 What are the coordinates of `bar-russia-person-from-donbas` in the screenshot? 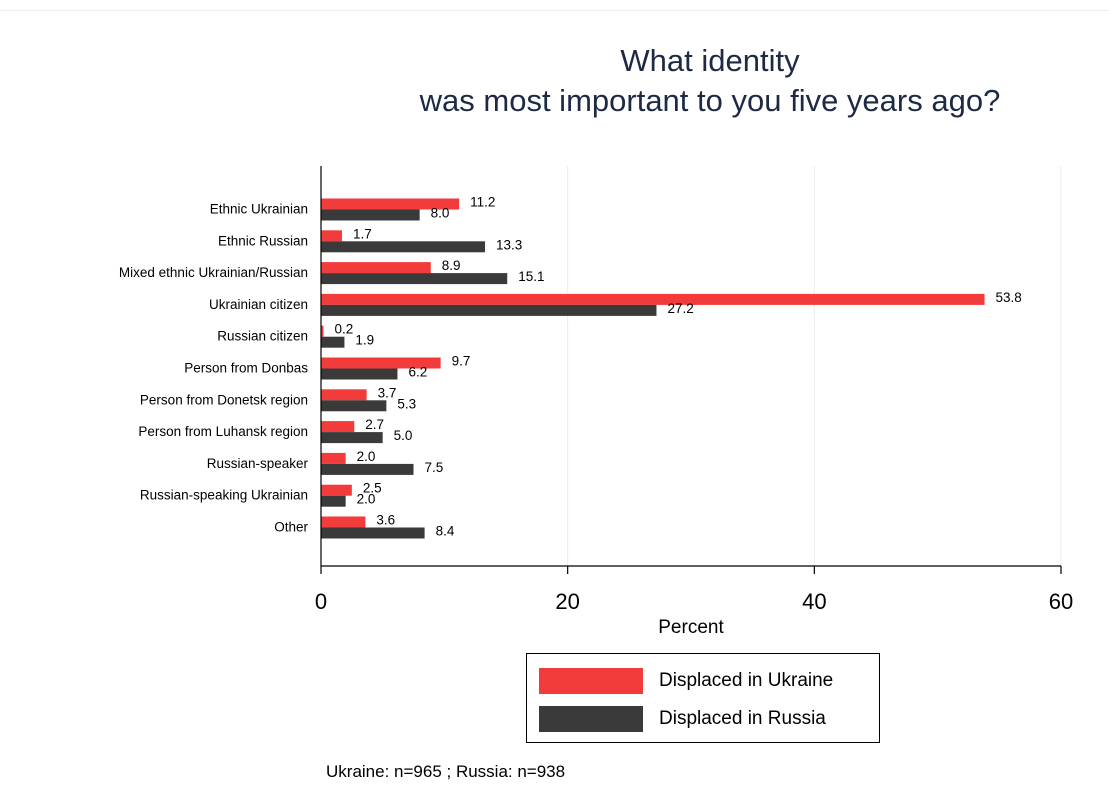 It's located at (359, 374).